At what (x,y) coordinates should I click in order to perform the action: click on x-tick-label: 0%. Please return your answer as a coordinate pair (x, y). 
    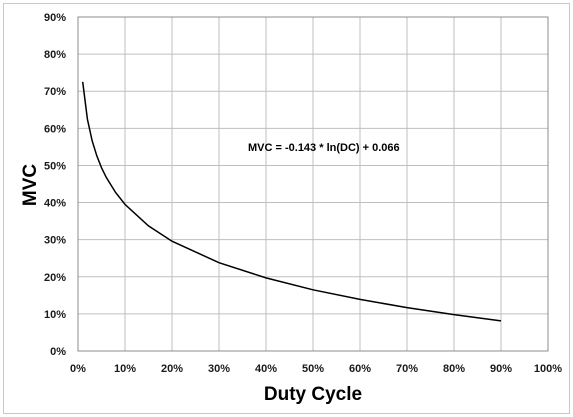
    Looking at the image, I should click on (78, 369).